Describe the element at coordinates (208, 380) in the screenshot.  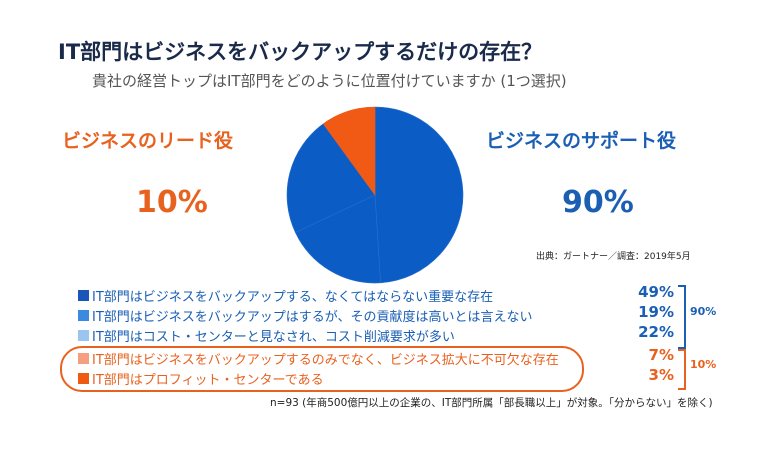
I see `legend-label: IT部門はプロフィット・センターである` at that location.